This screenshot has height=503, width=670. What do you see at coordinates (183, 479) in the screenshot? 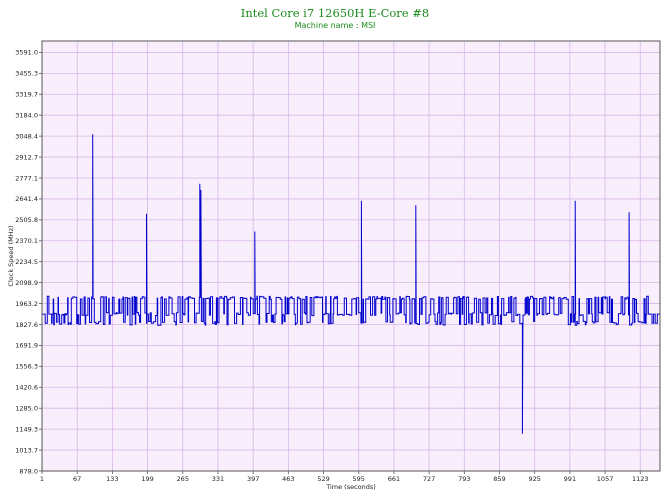
I see `x-tick-label: 265` at bounding box center [183, 479].